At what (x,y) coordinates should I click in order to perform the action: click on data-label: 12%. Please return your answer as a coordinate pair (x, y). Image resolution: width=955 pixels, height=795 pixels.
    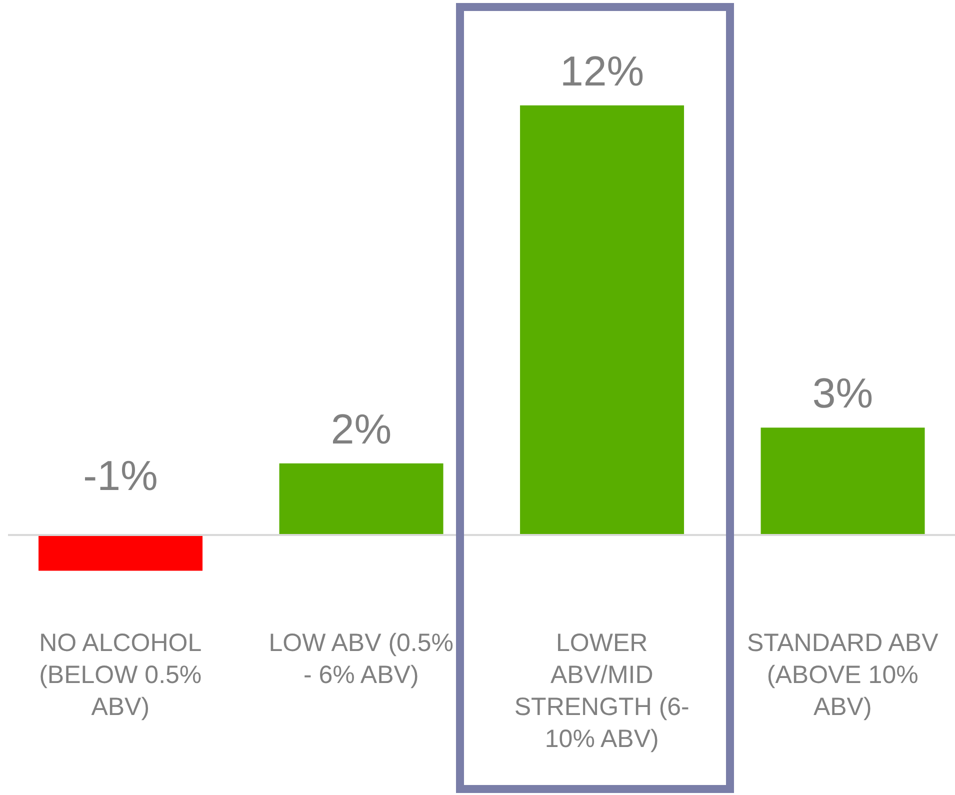
    Looking at the image, I should click on (602, 70).